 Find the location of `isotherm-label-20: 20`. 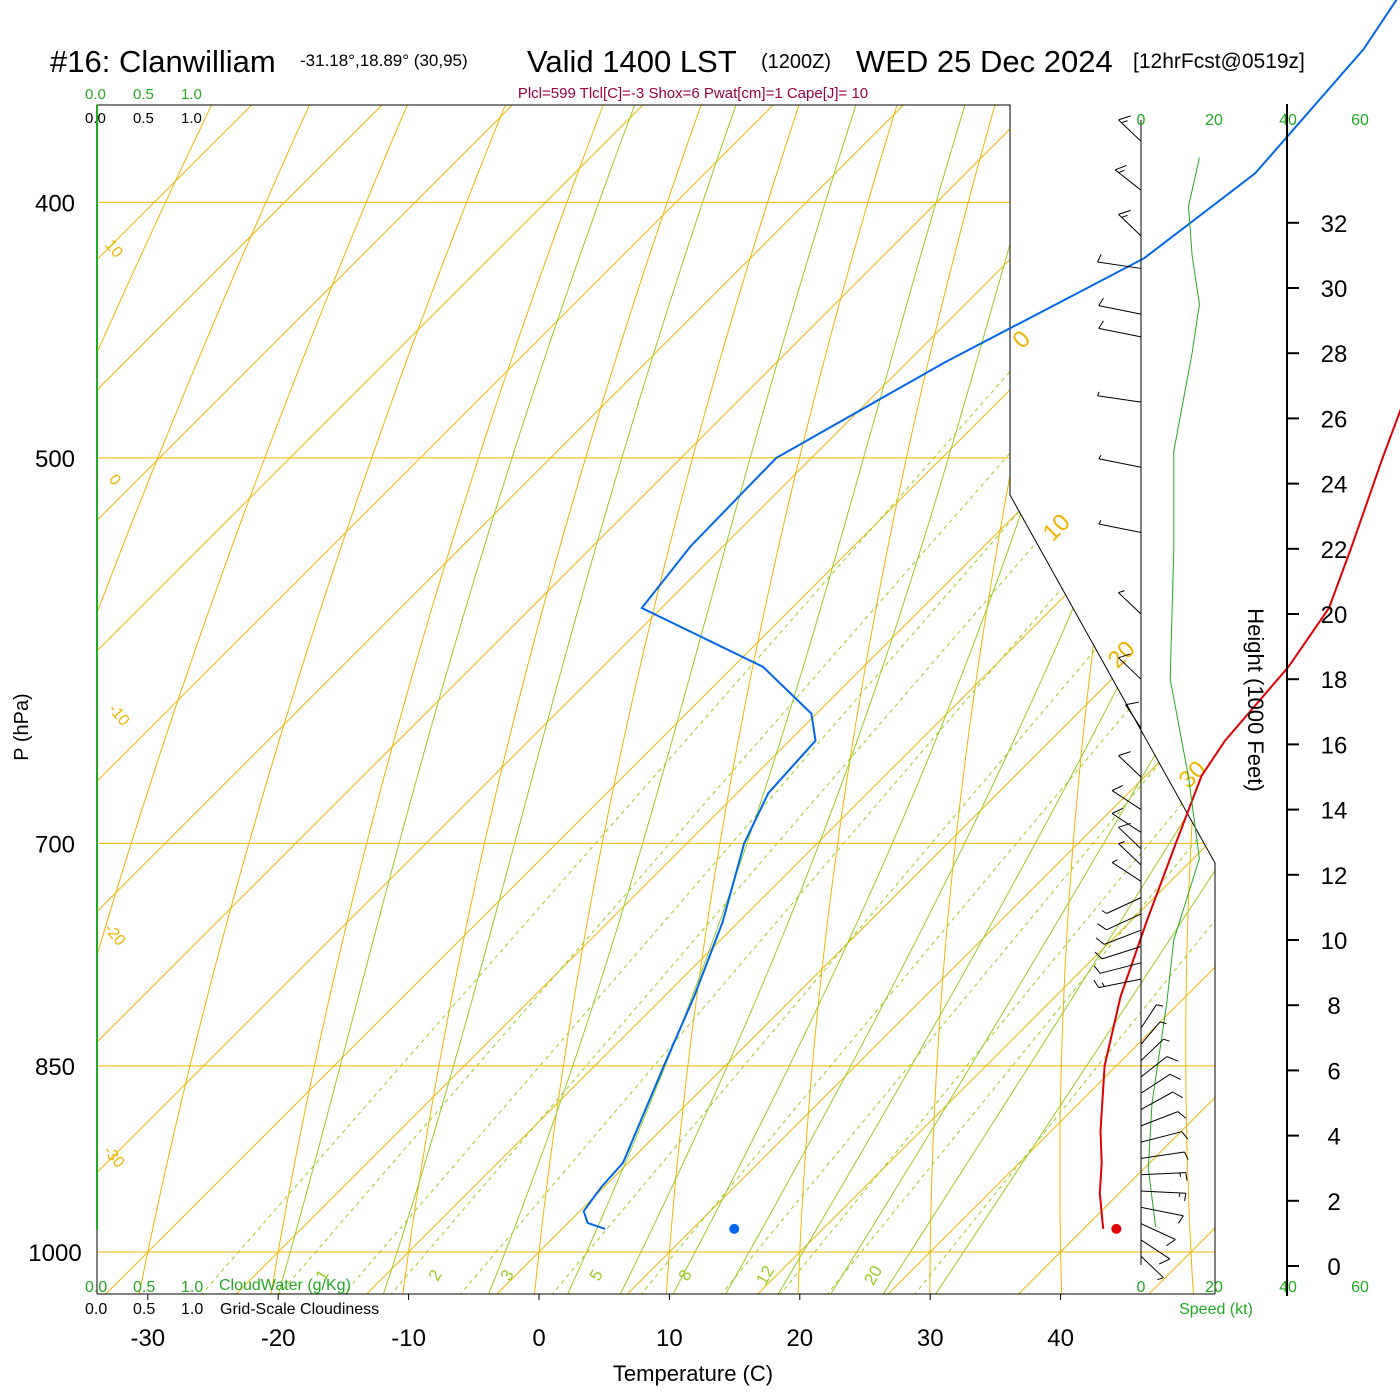

isotherm-label-20: 20 is located at coordinates (1122, 655).